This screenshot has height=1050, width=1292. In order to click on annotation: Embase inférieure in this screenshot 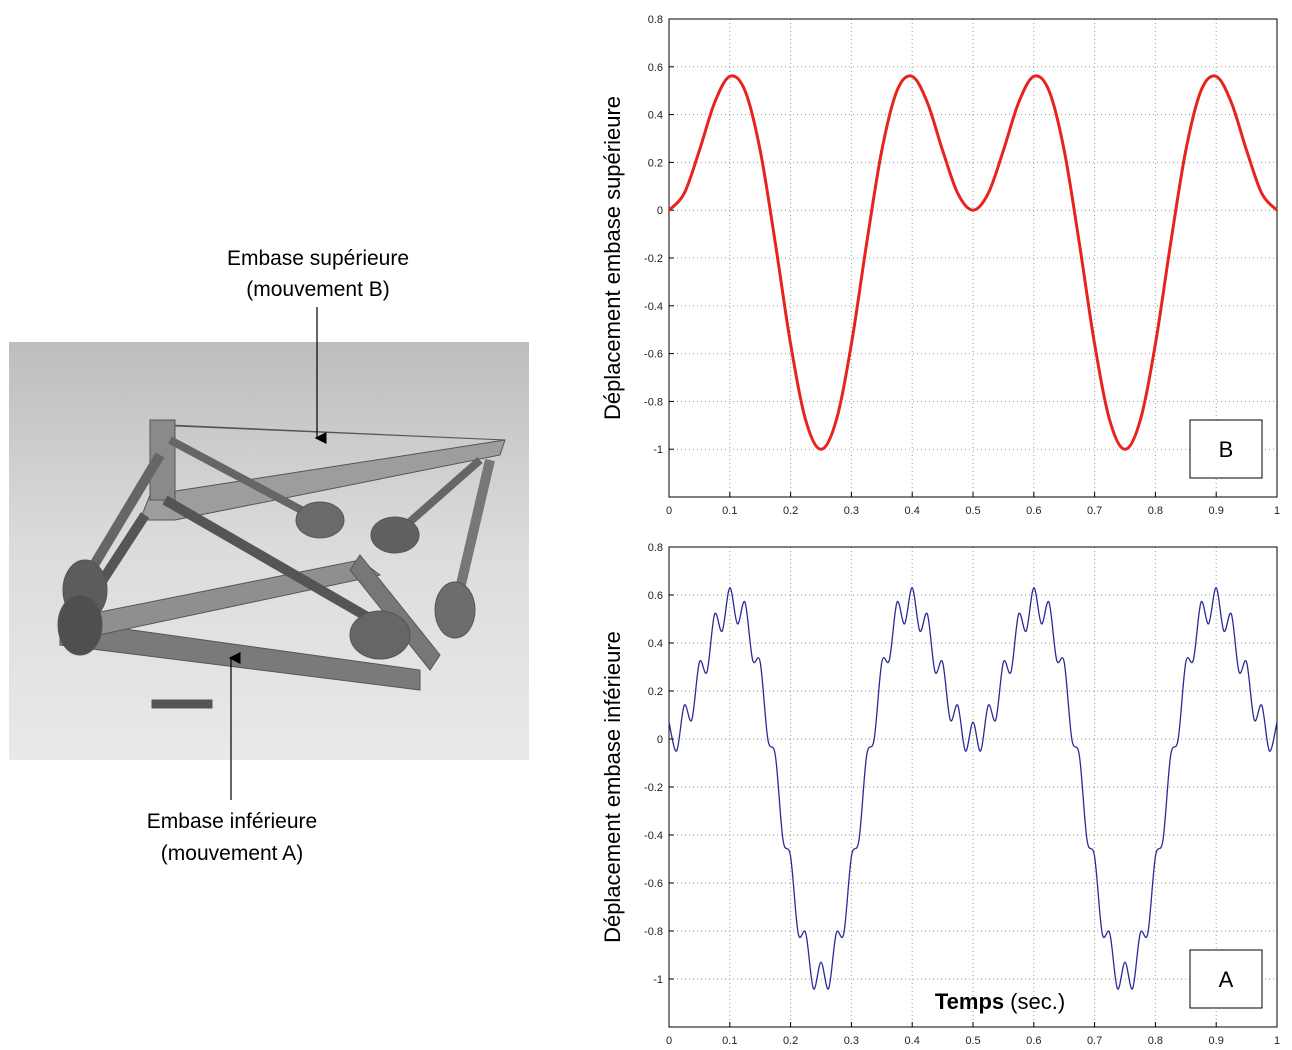, I will do `click(232, 821)`.